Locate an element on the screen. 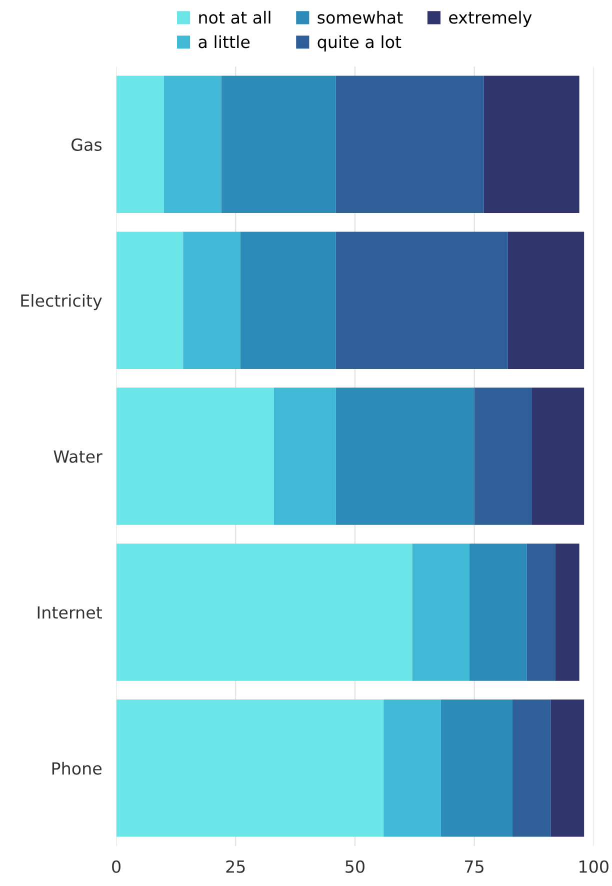  legend-label: extremely is located at coordinates (490, 18).